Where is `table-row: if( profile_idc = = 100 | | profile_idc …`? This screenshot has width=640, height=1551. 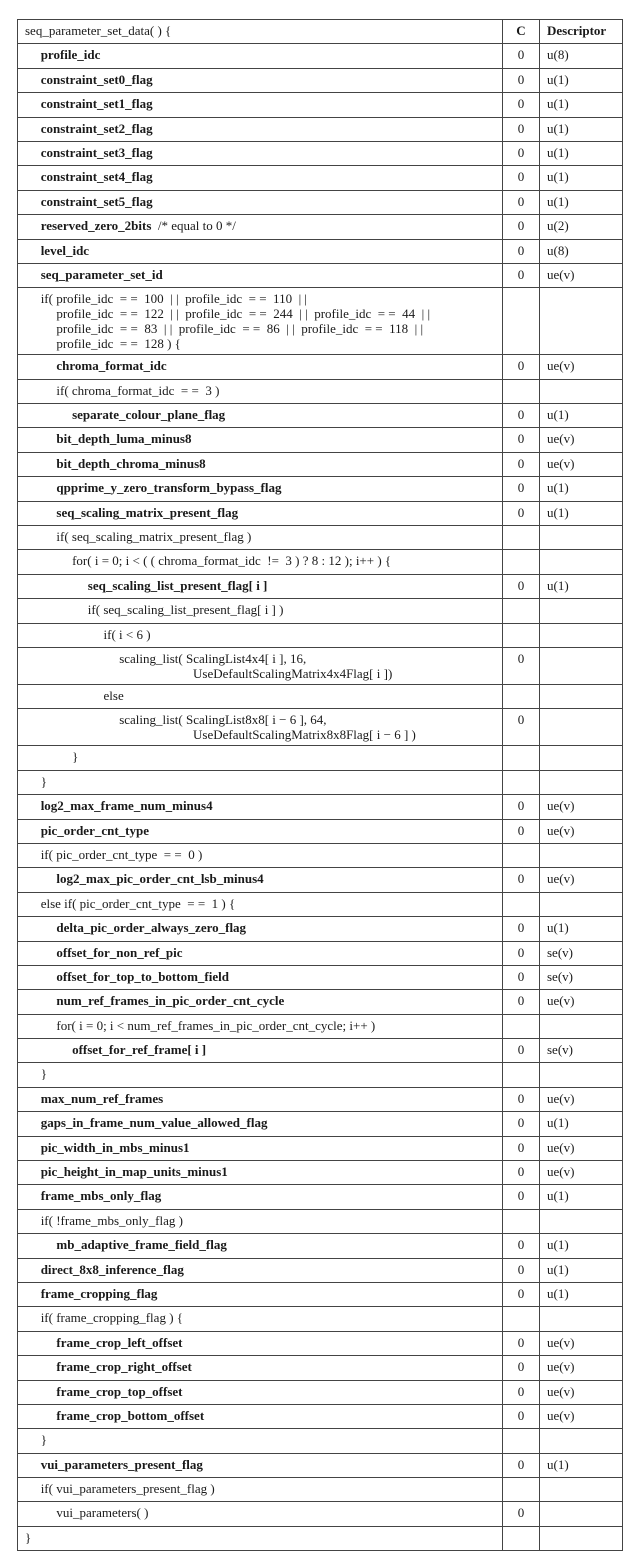 table-row: if( profile_idc = = 100 | | profile_idc … is located at coordinates (320, 321).